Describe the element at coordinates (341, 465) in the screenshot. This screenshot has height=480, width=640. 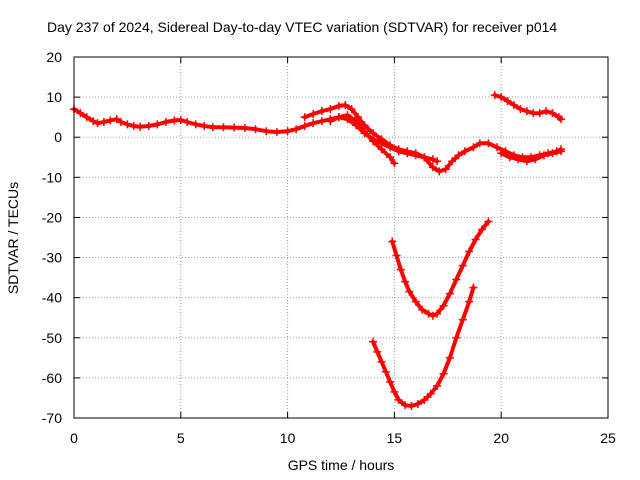
I see `x-axis-title: GPS time / hours` at that location.